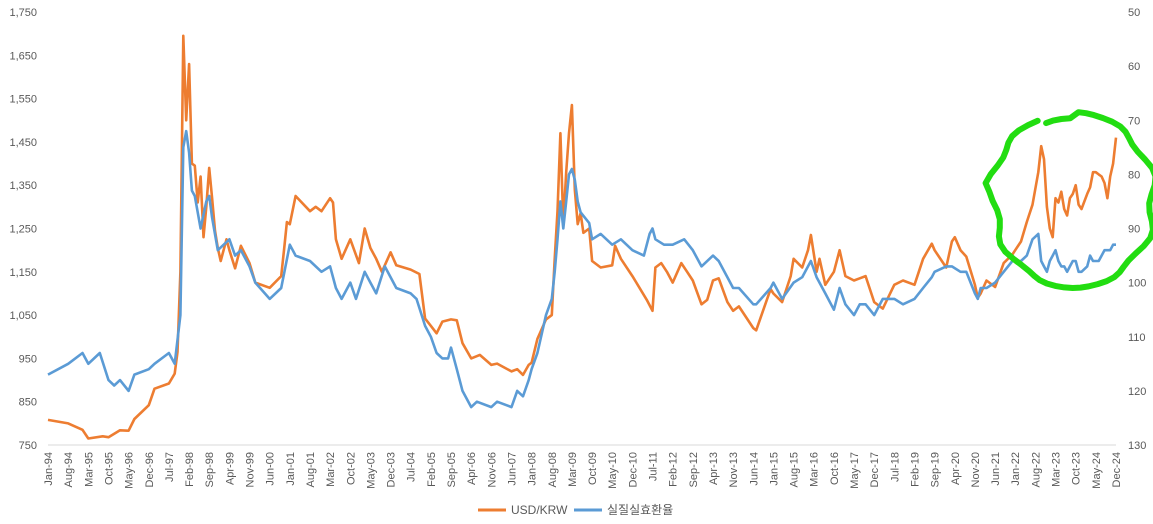  Describe the element at coordinates (271, 469) in the screenshot. I see `x-tick-label: Jun-00` at that location.